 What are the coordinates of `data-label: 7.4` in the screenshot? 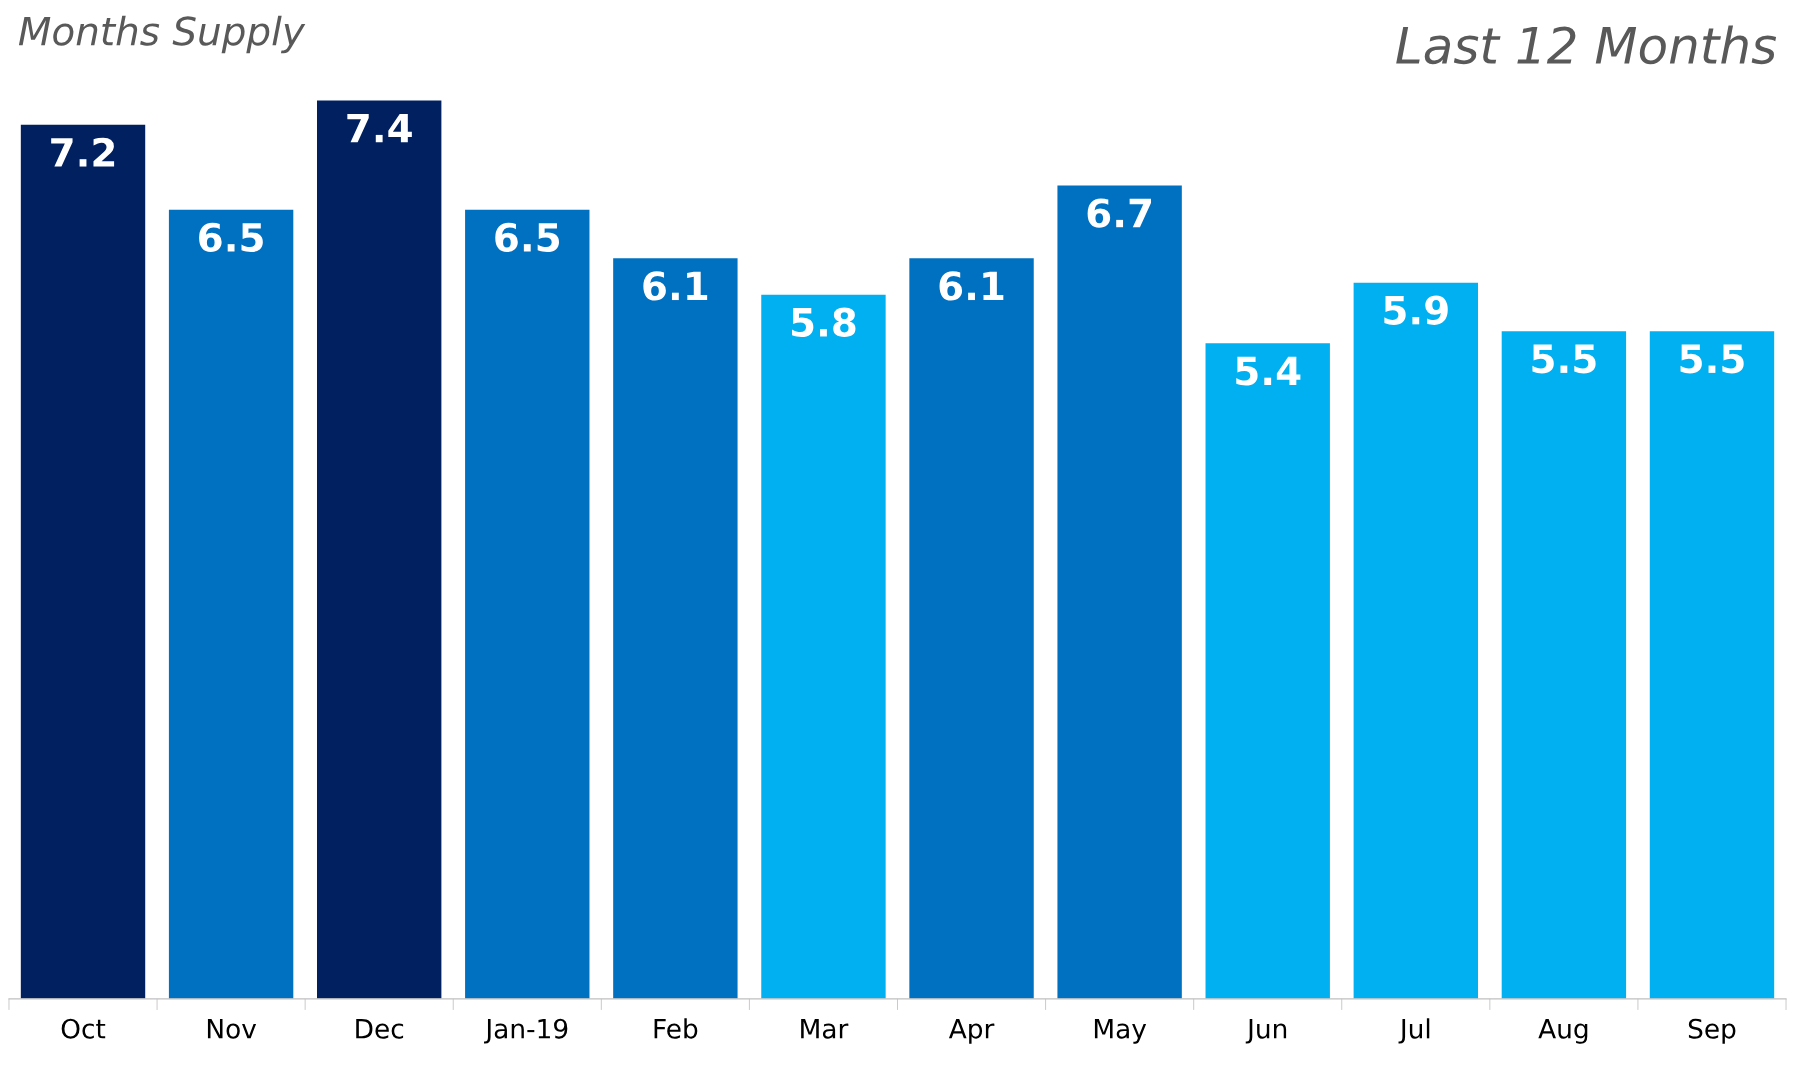 It's located at (379, 128).